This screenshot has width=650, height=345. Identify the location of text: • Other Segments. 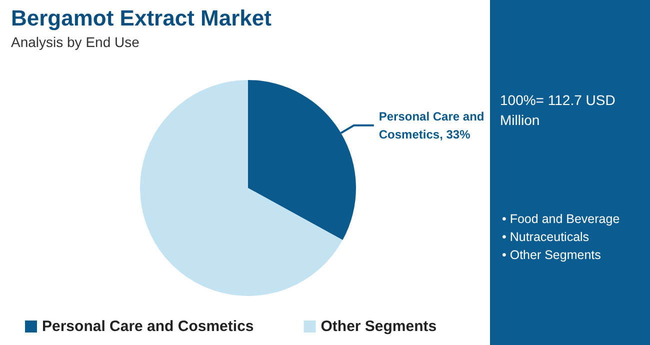
(551, 255).